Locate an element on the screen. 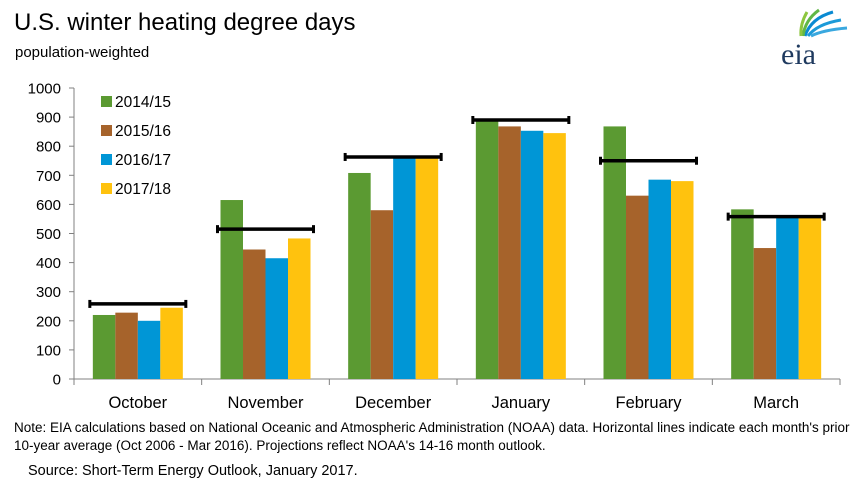 The width and height of the screenshot is (861, 498). y-tick-label: 300 is located at coordinates (48, 292).